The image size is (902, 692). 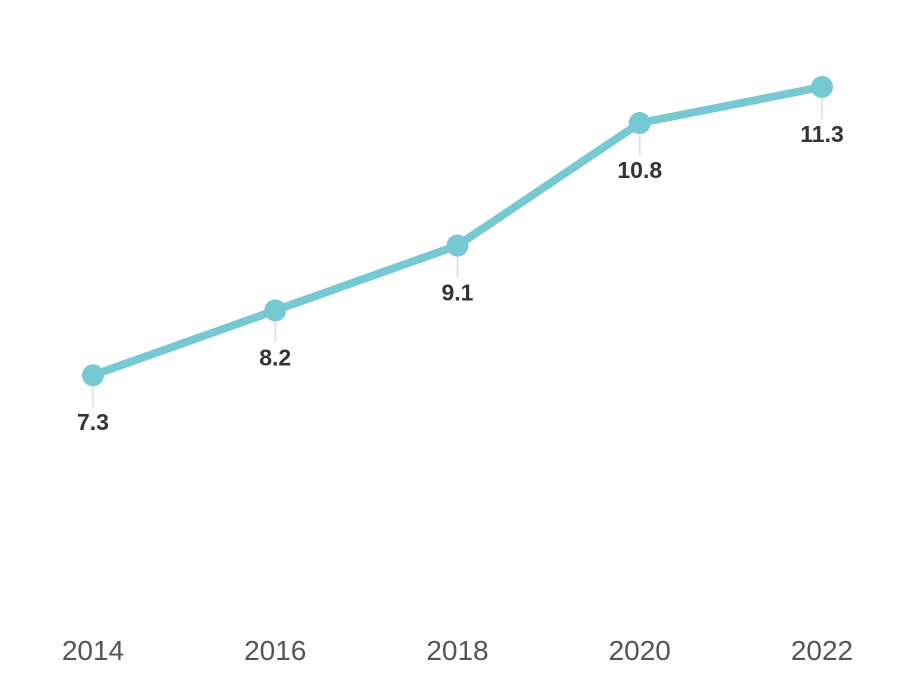 I want to click on data-point-2020, so click(x=639, y=123).